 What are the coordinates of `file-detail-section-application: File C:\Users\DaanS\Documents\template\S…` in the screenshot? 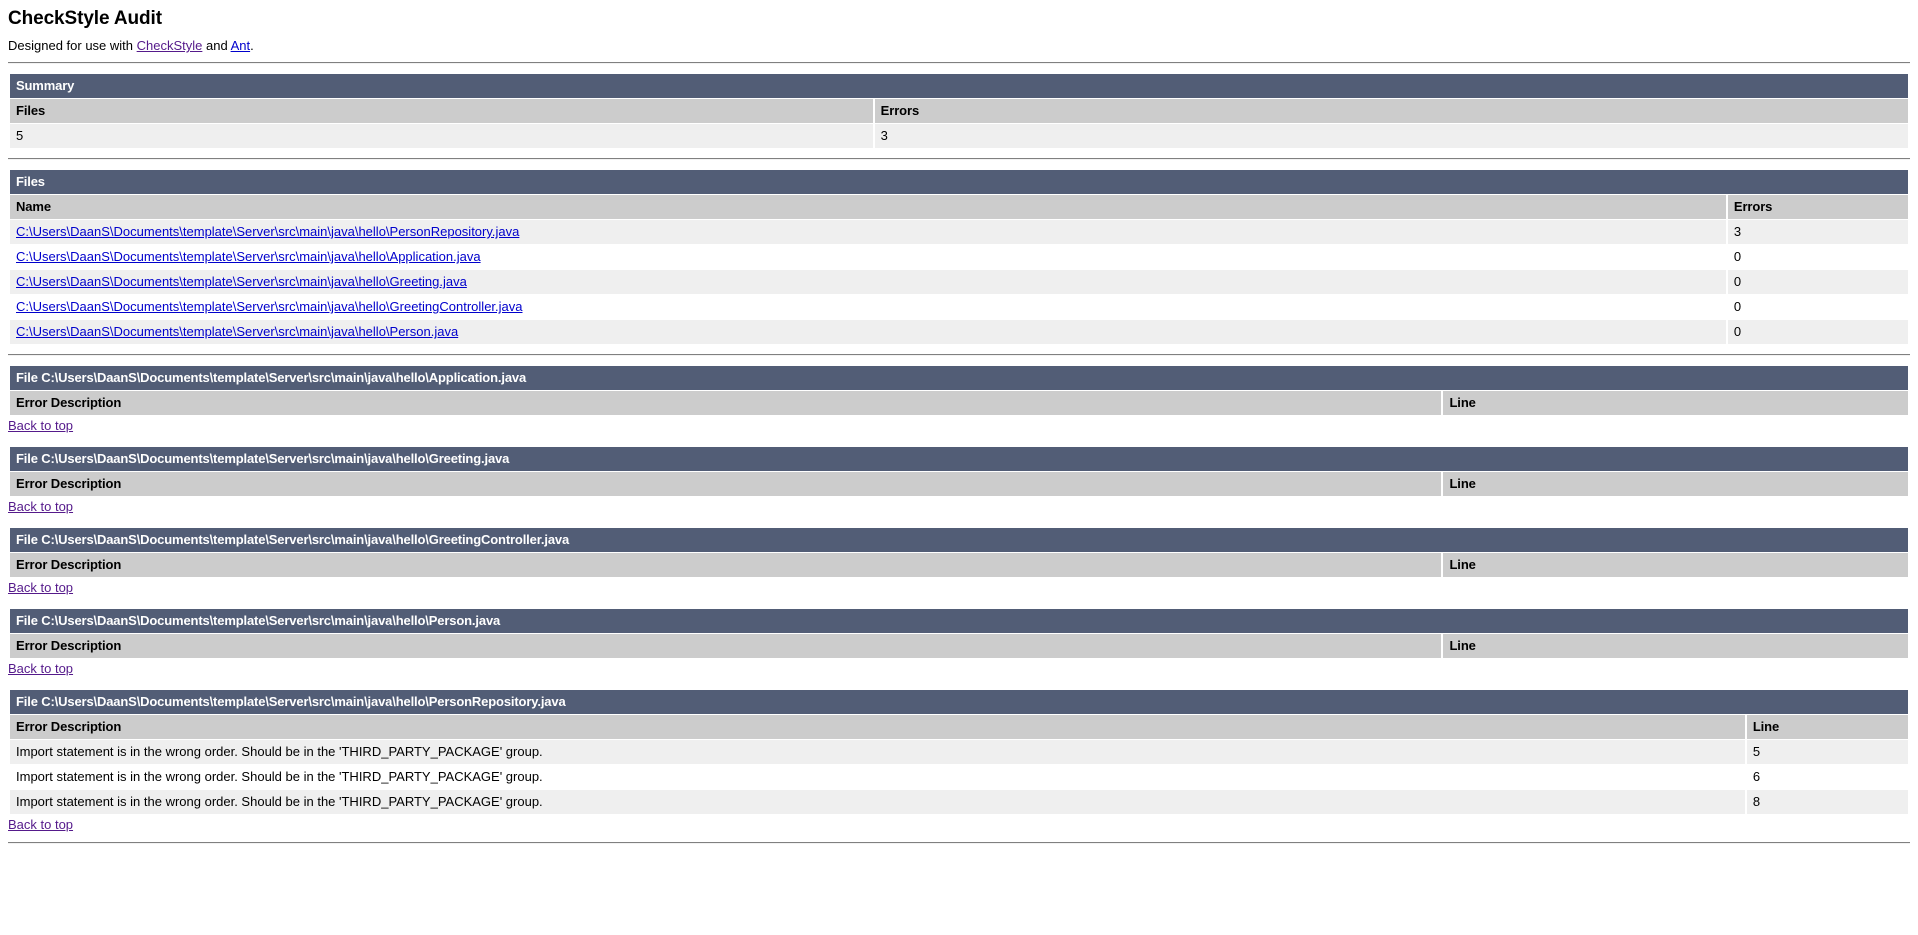 It's located at (959, 399).